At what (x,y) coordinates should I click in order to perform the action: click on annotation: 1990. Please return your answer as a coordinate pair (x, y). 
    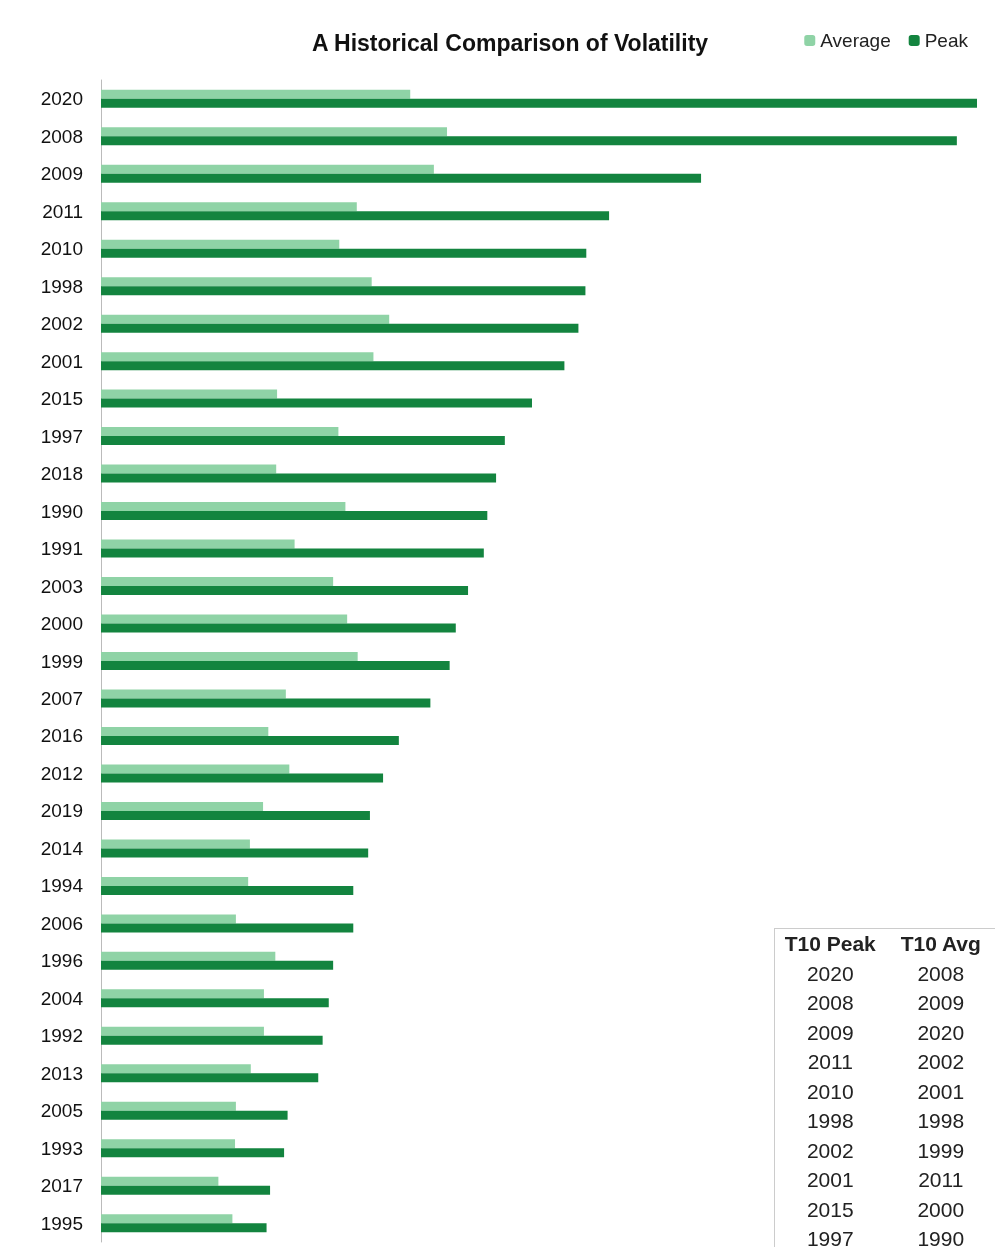
    Looking at the image, I should click on (941, 1236).